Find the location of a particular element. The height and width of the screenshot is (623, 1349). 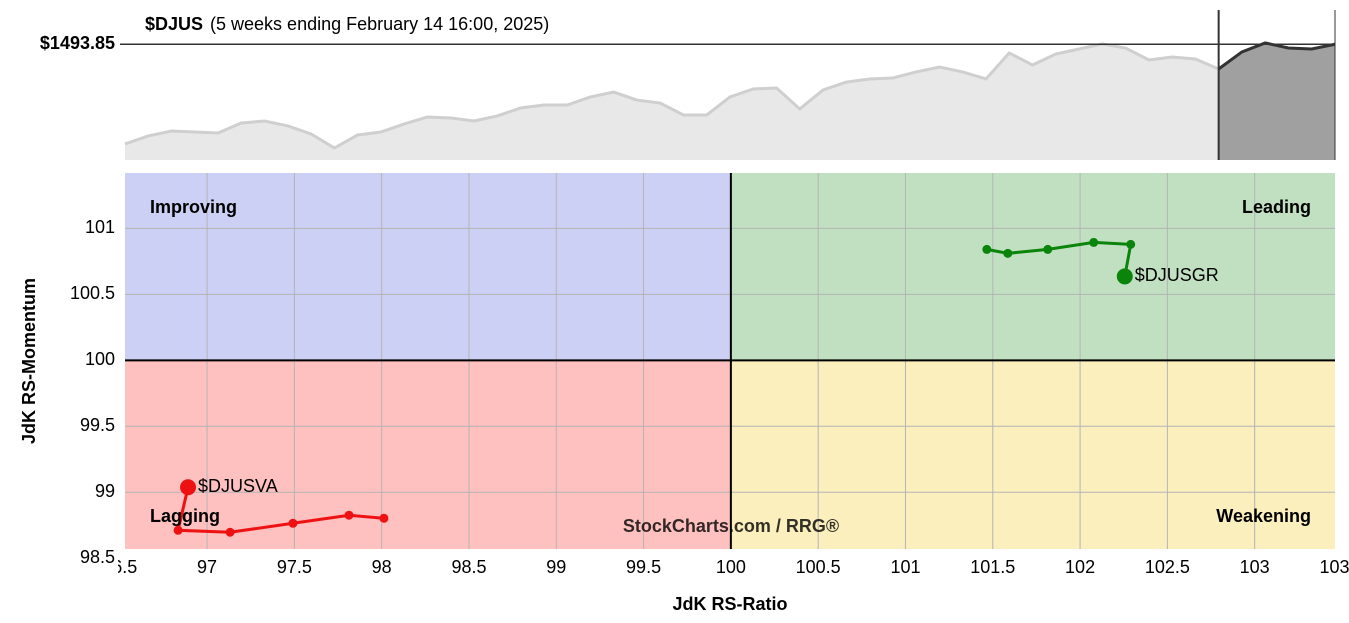

x-tick-label: 102.5 is located at coordinates (1167, 567).